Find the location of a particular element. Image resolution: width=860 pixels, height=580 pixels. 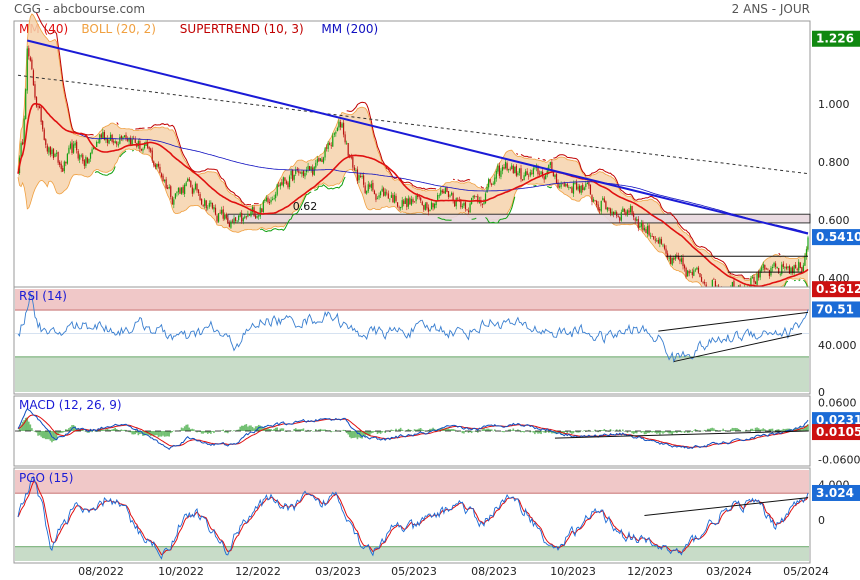

rsi-trendline is located at coordinates (733, 321).